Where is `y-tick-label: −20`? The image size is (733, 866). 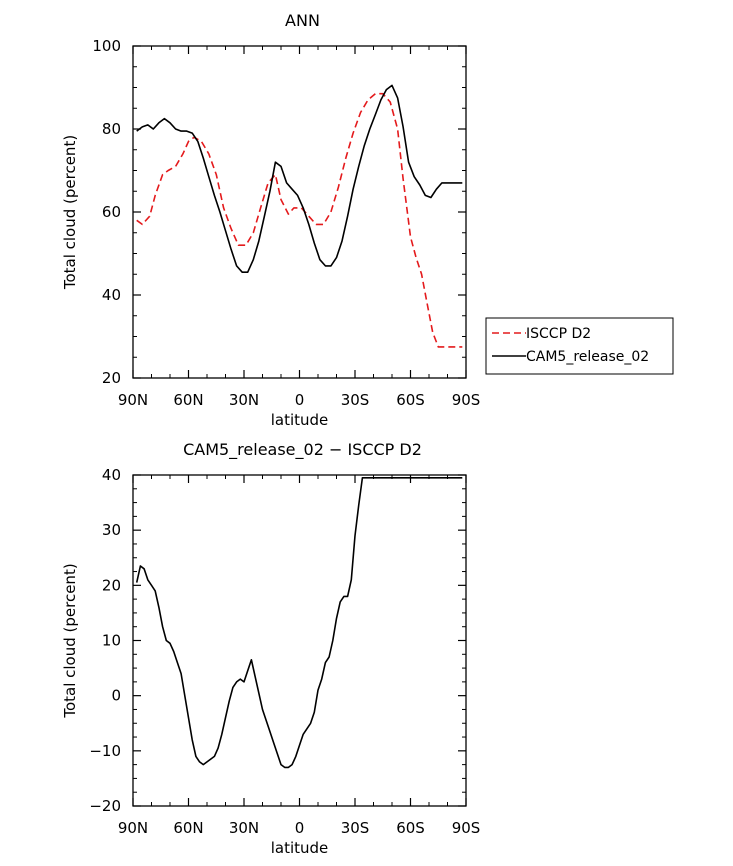 y-tick-label: −20 is located at coordinates (105, 806).